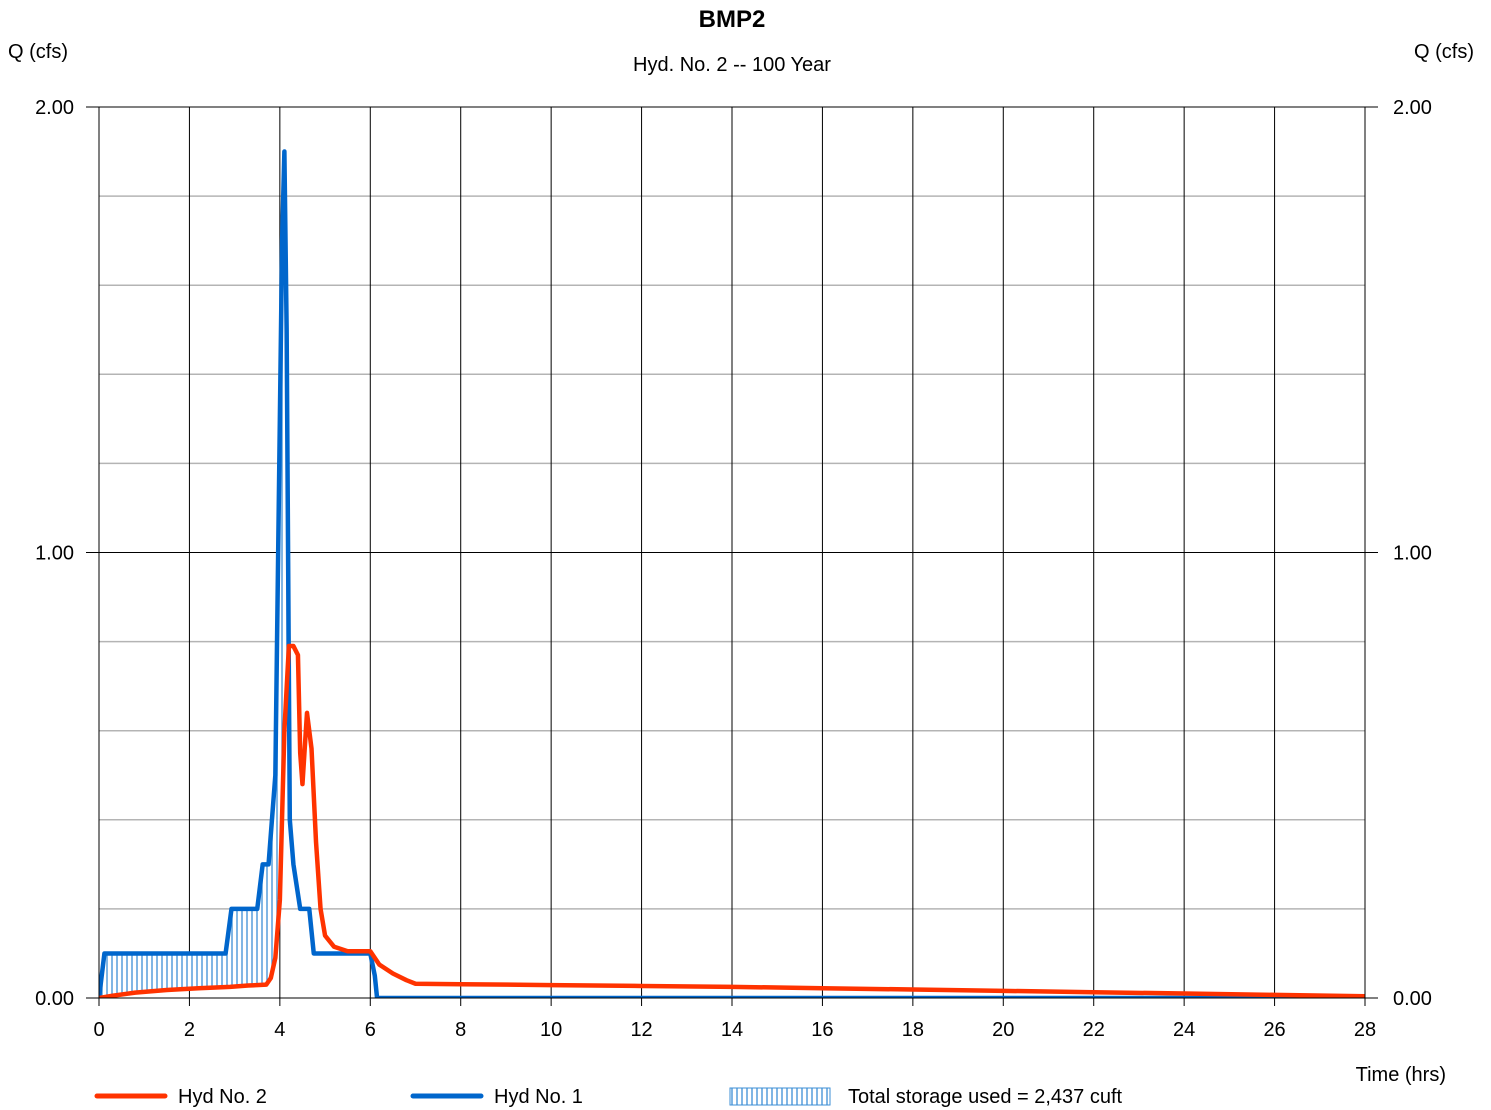  I want to click on x-tick-label: 24, so click(1184, 1030).